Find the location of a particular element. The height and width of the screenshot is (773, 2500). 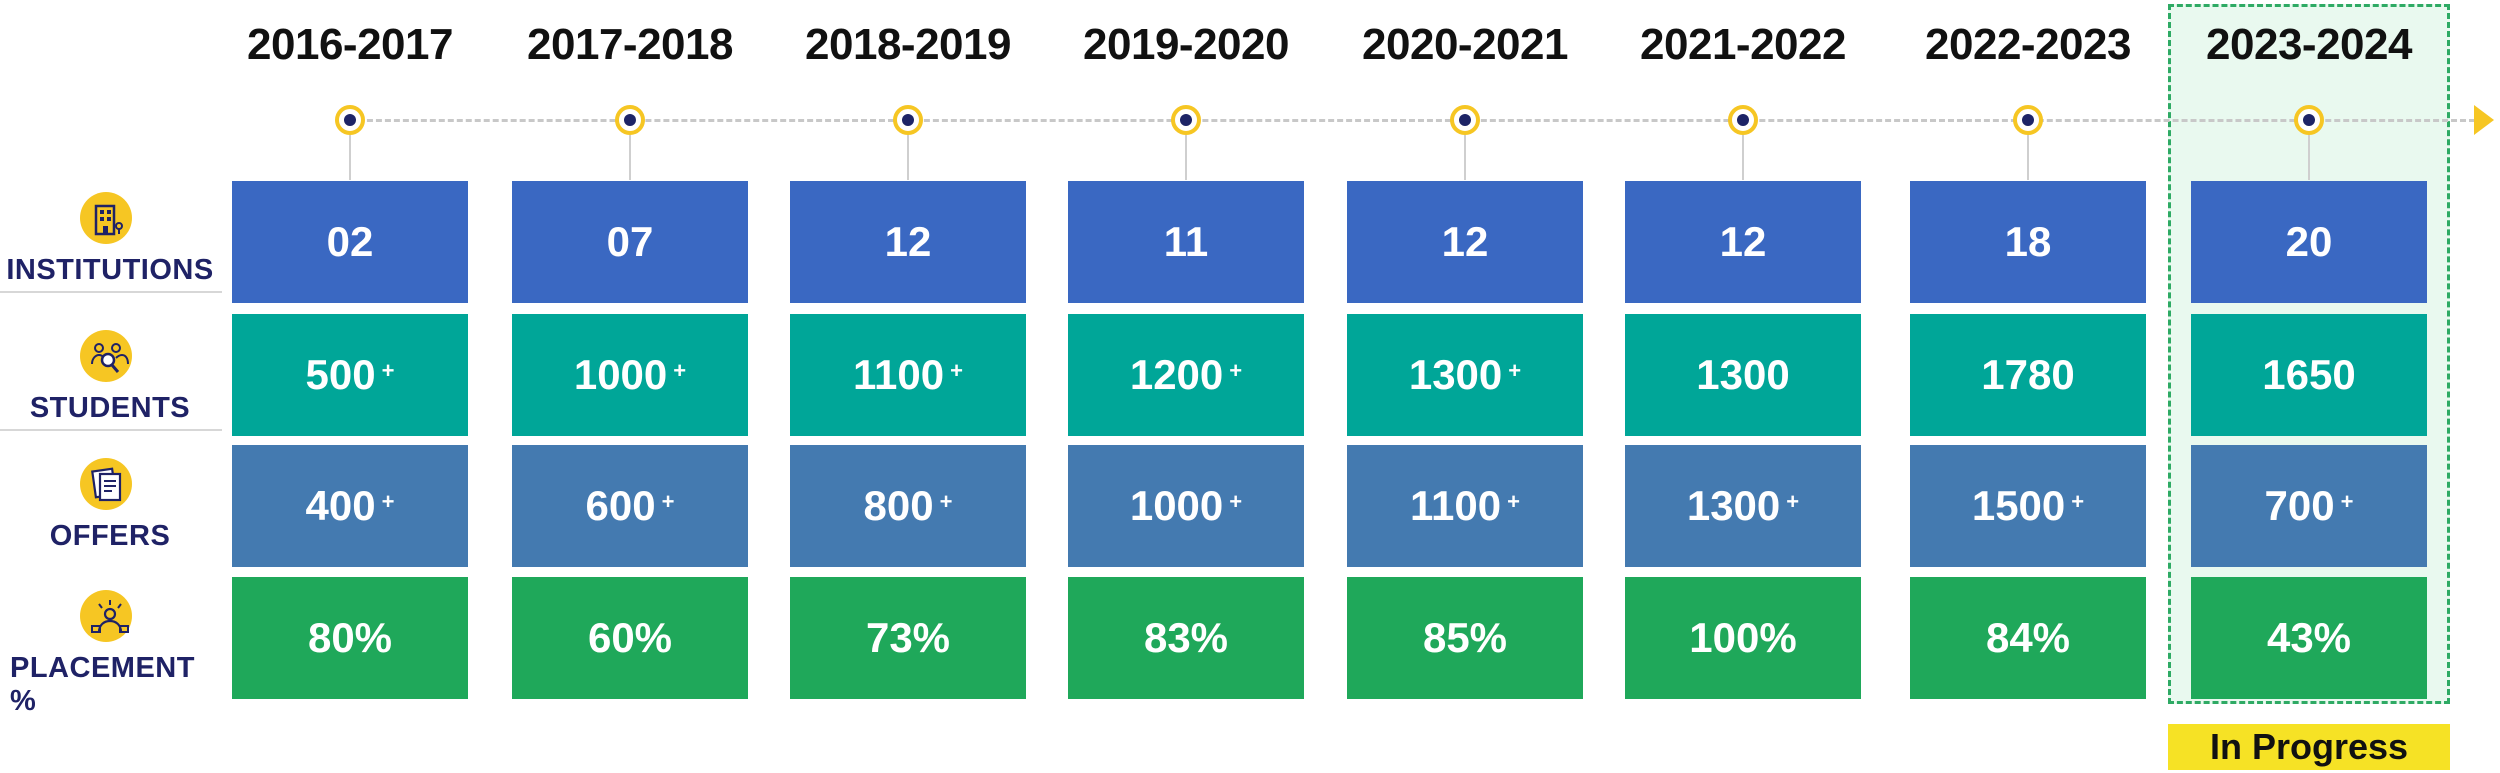

stat-value: 100% is located at coordinates (1743, 637).